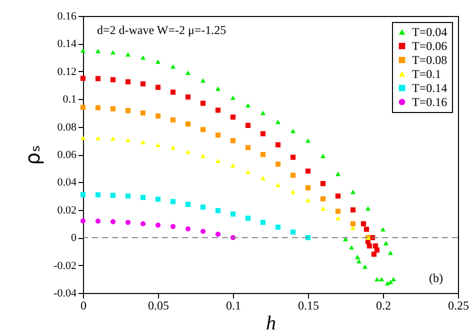  What do you see at coordinates (67, 155) in the screenshot?
I see `y-tick-label: 0.06` at bounding box center [67, 155].